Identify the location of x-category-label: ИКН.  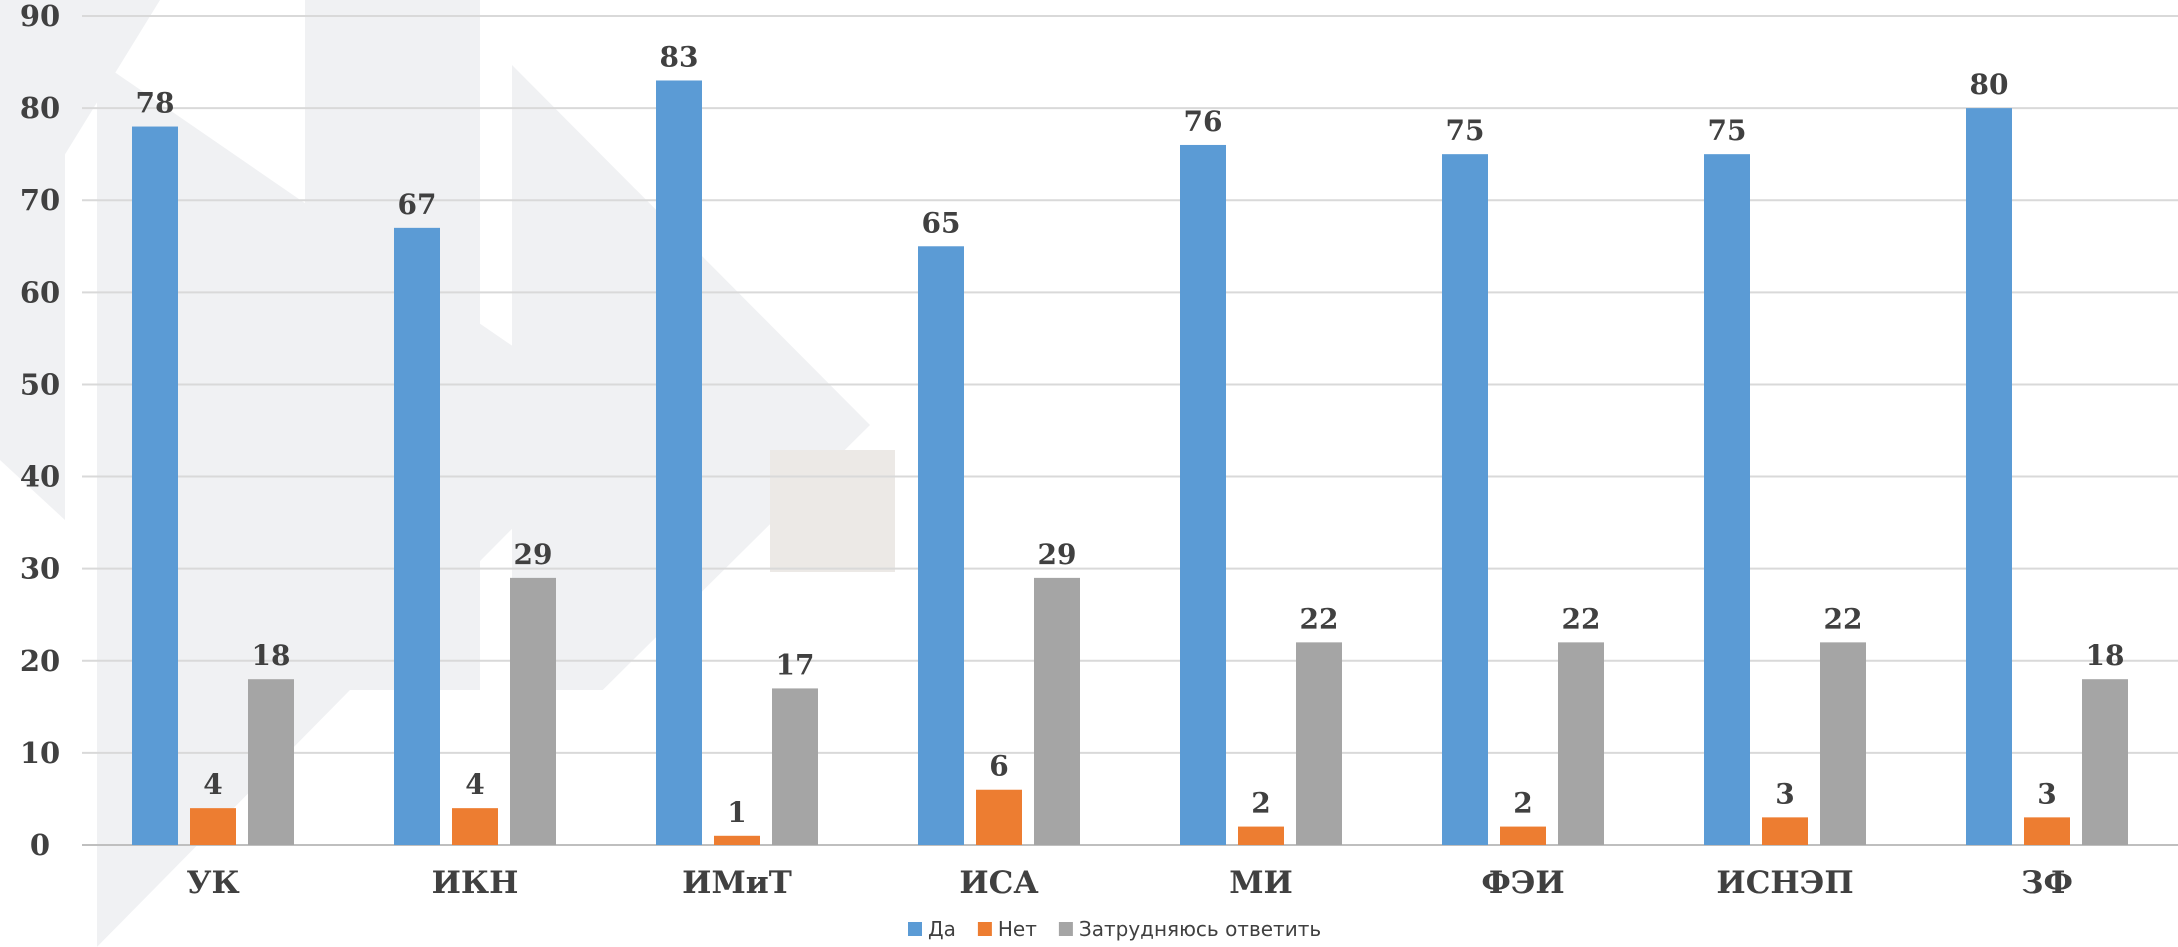
(475, 883).